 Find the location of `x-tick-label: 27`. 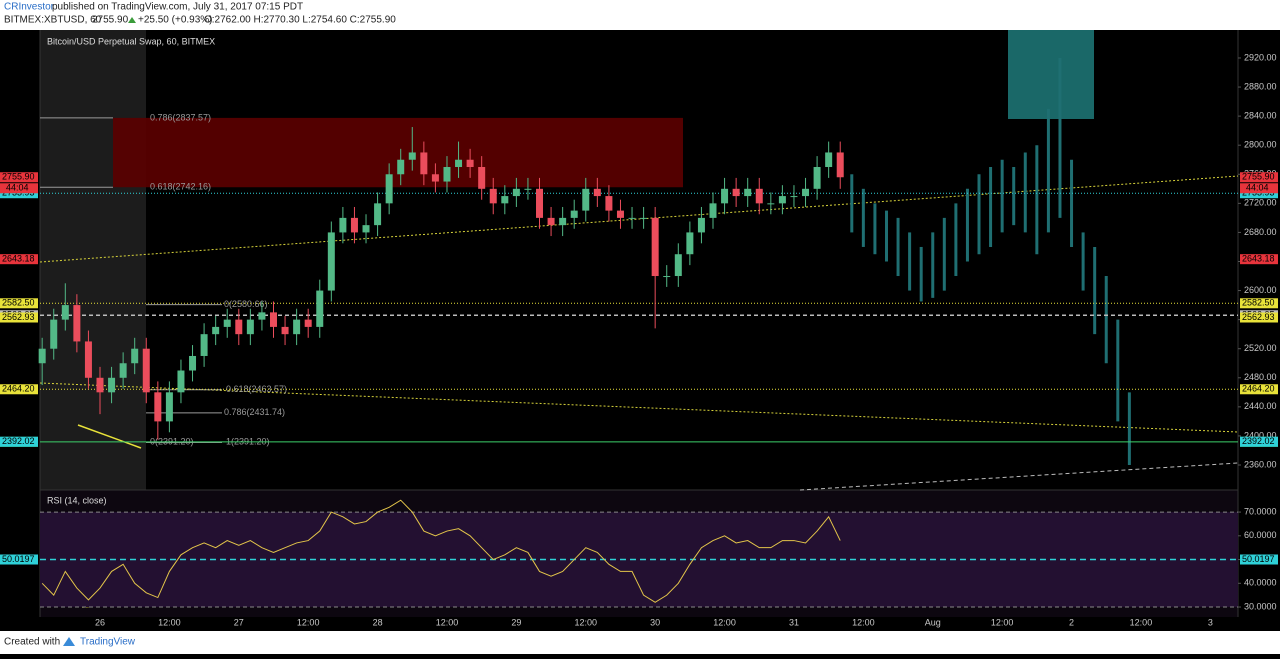

x-tick-label: 27 is located at coordinates (239, 622).